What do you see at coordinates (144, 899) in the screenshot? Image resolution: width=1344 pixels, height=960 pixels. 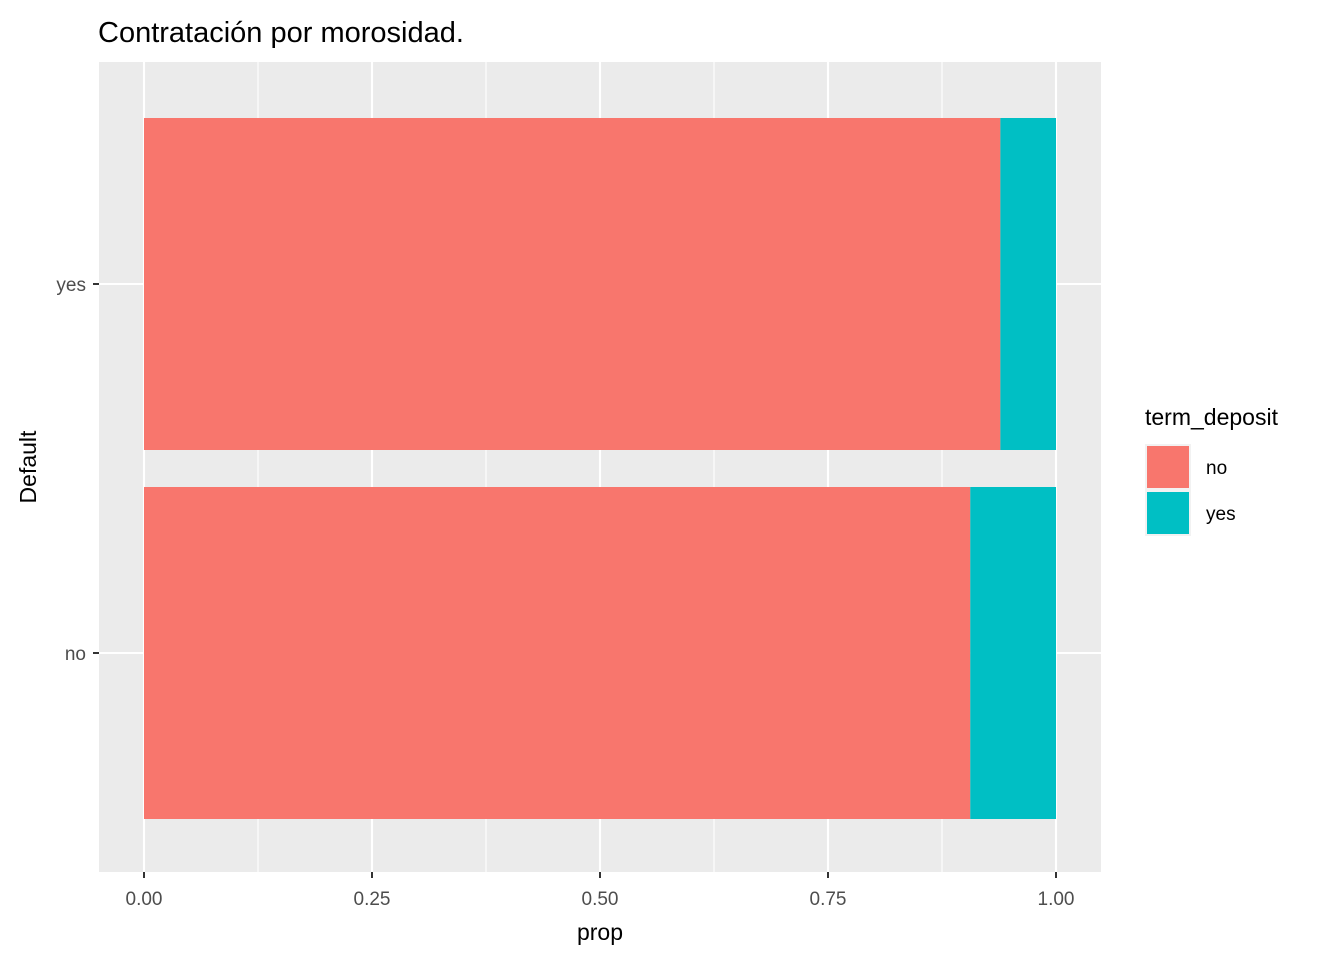 I see `x-tick-label: 0.00` at bounding box center [144, 899].